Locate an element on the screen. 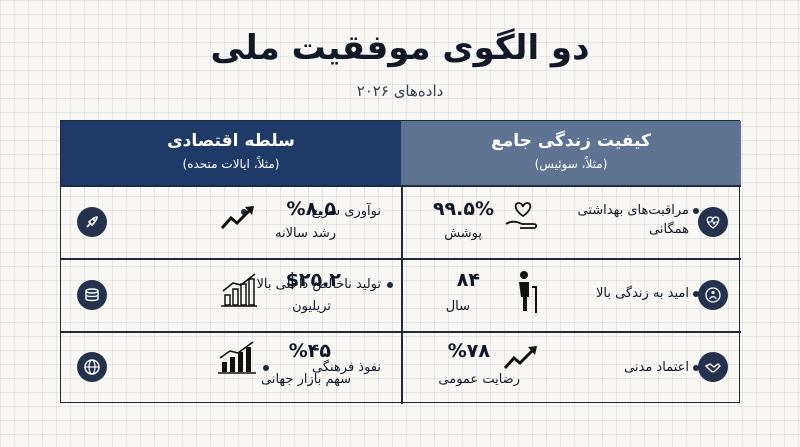 The width and height of the screenshot is (800, 447). quality-heading: کیفیت زندگی جامع is located at coordinates (571, 141).